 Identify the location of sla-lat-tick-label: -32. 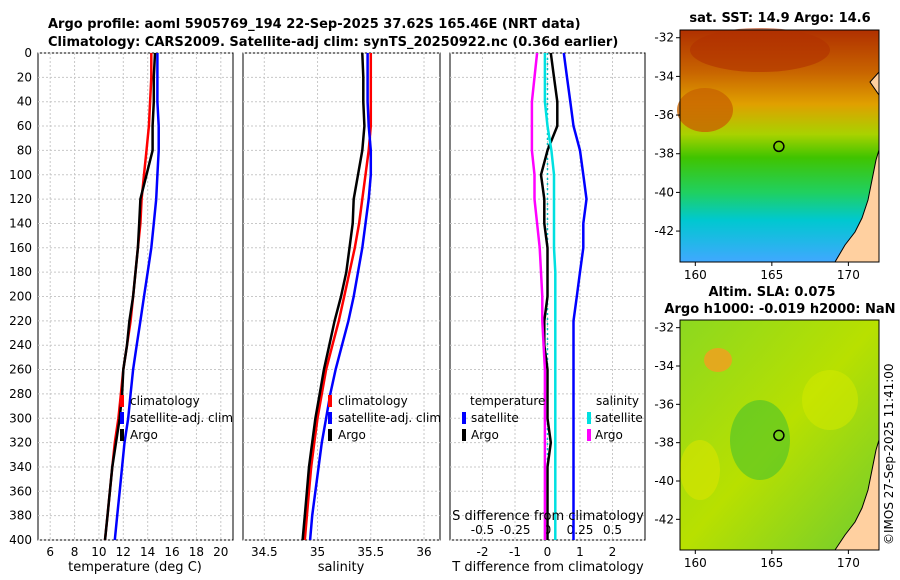
(664, 328).